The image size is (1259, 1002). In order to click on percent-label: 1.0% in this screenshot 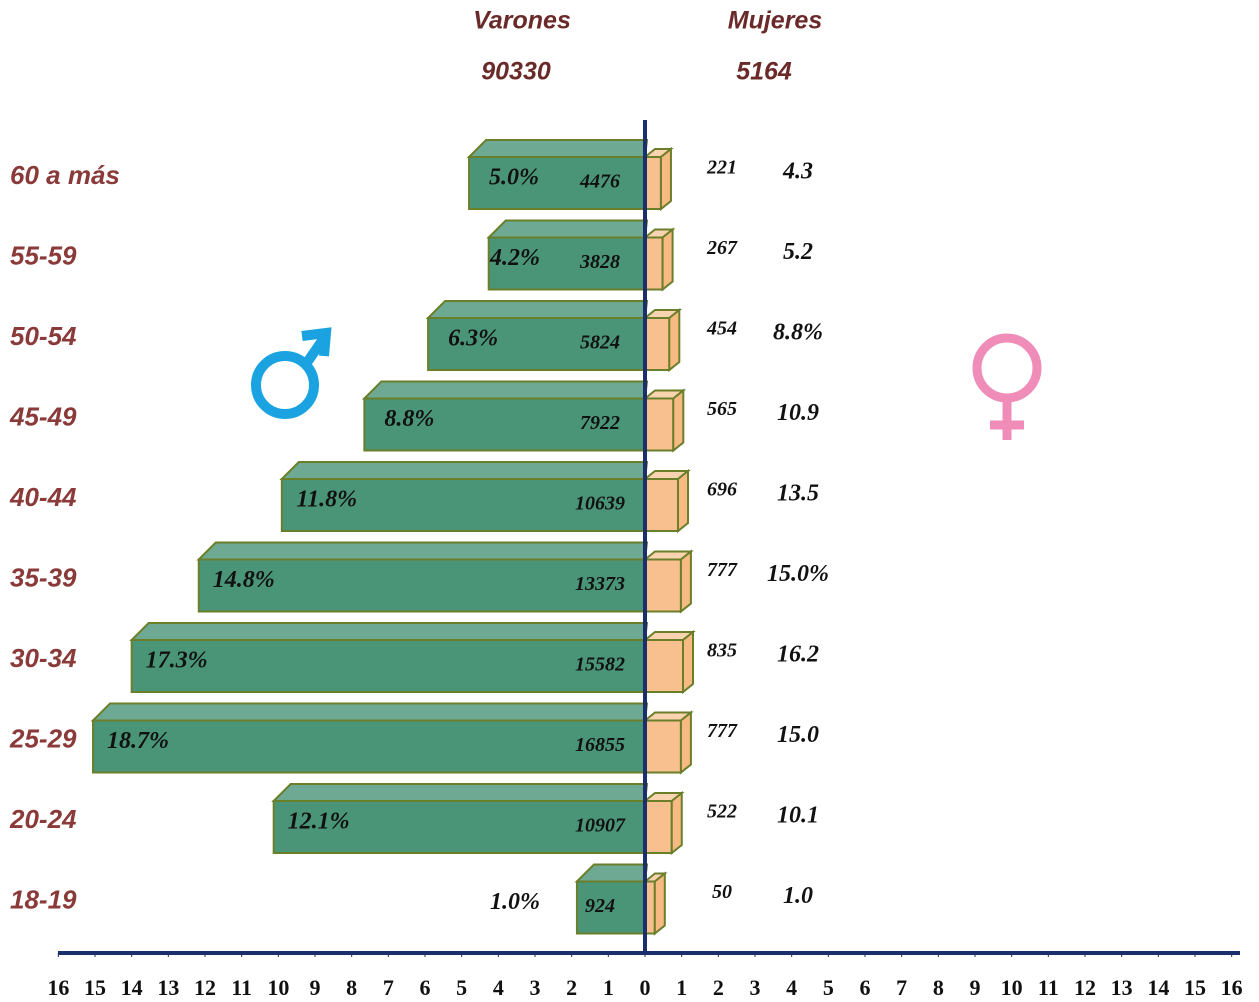, I will do `click(515, 902)`.